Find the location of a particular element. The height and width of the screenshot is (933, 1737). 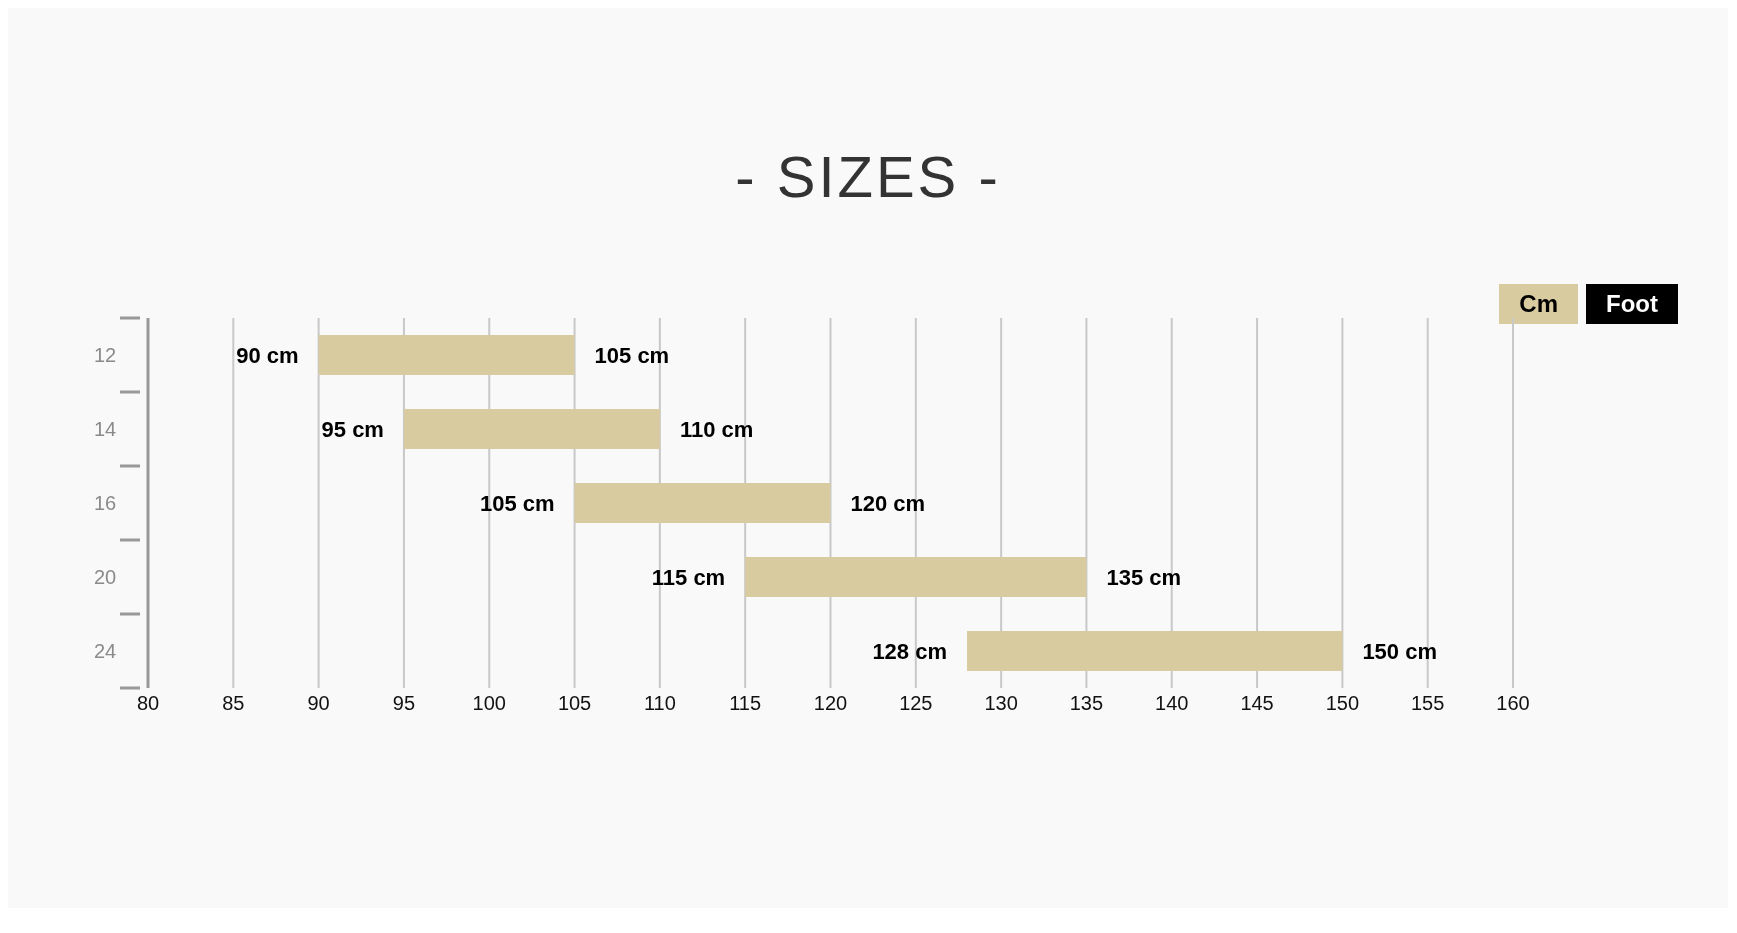

x-tick-label: 95 is located at coordinates (404, 703).